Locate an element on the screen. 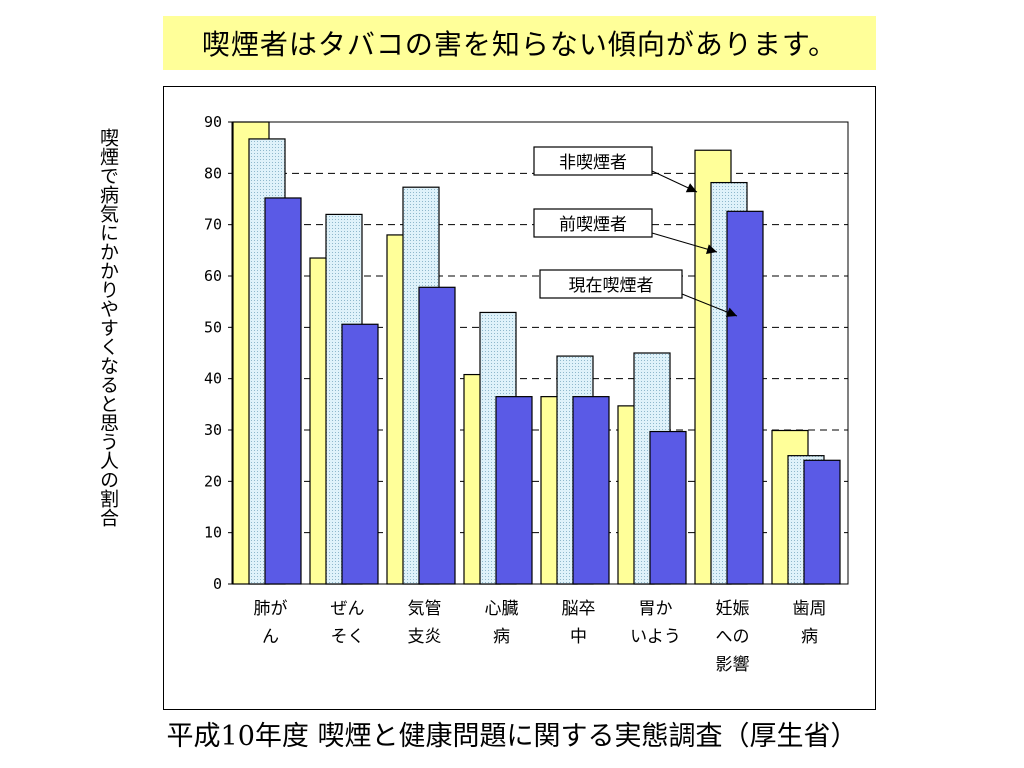 The width and height of the screenshot is (1024, 768). x-category-label: 妊娠 is located at coordinates (733, 609).